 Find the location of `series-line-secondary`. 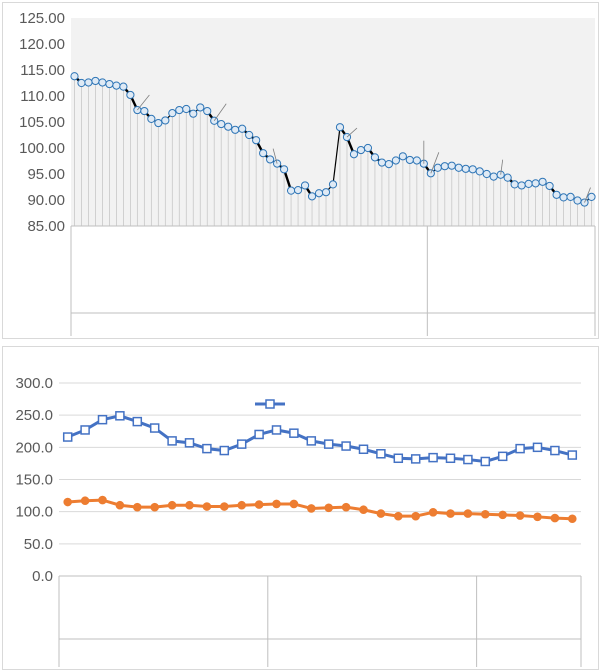

series-line-secondary is located at coordinates (320, 509).